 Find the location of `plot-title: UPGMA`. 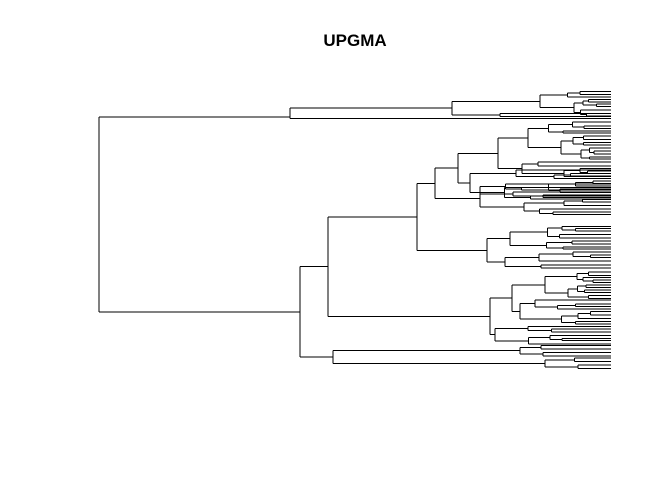

plot-title: UPGMA is located at coordinates (354, 40).